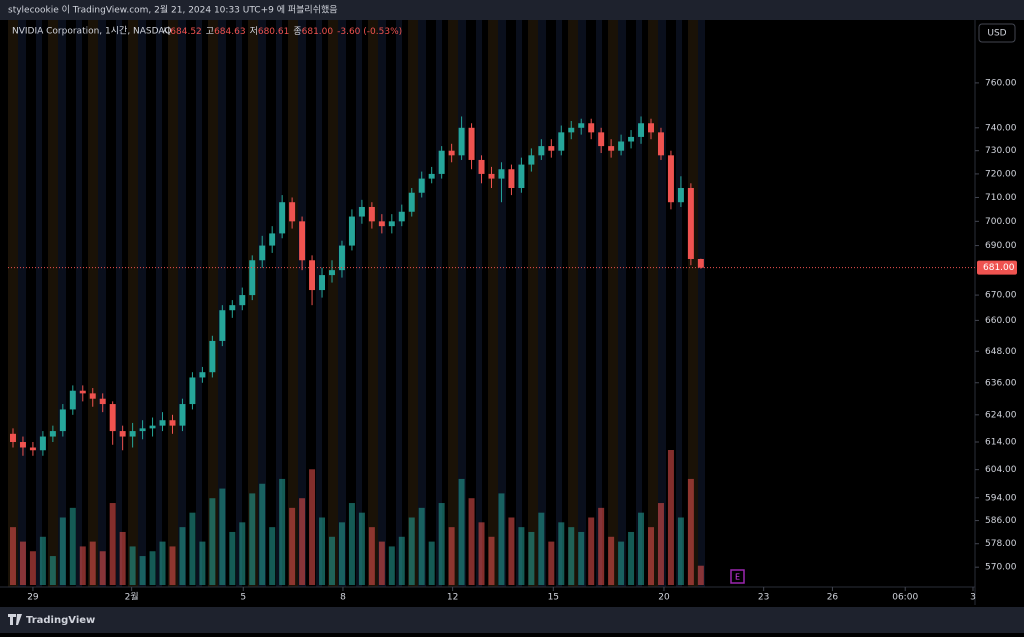 This screenshot has width=1024, height=637. I want to click on legend-value: 681.00, so click(318, 32).